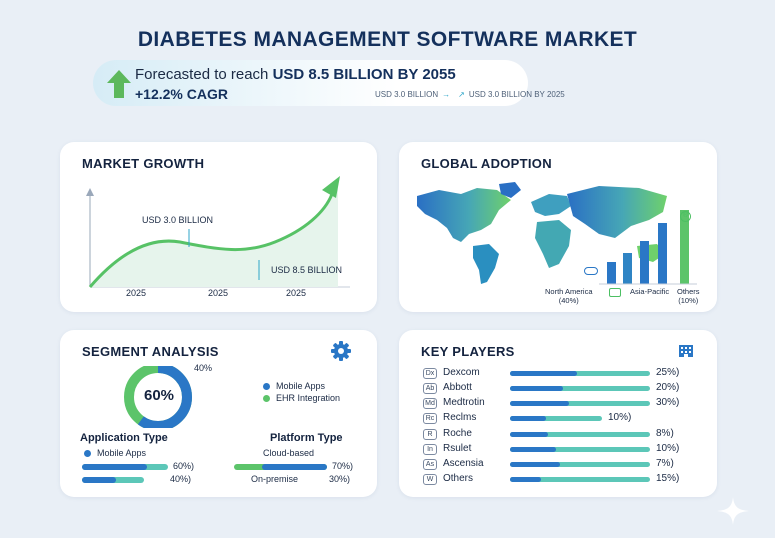 The image size is (775, 538). Describe the element at coordinates (181, 94) in the screenshot. I see `cagr-text: +12.2% CAGR` at that location.